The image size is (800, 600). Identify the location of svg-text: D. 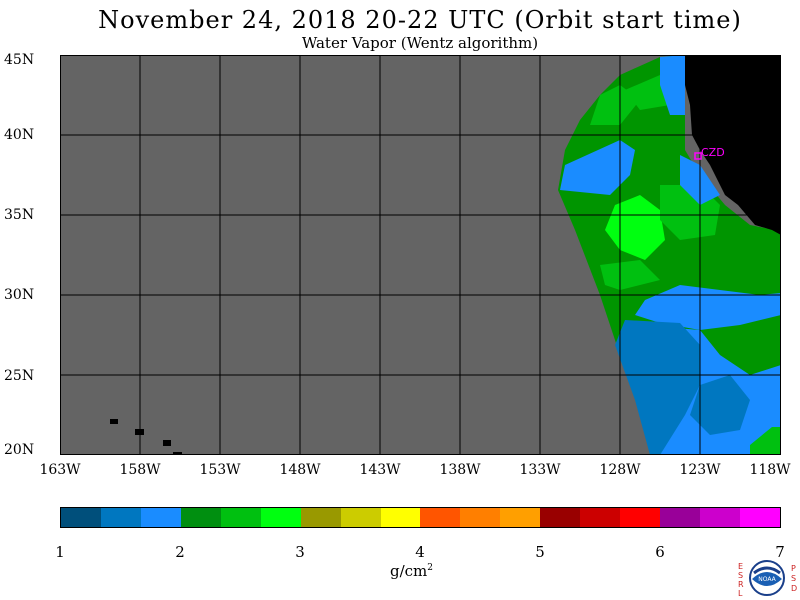
(794, 588).